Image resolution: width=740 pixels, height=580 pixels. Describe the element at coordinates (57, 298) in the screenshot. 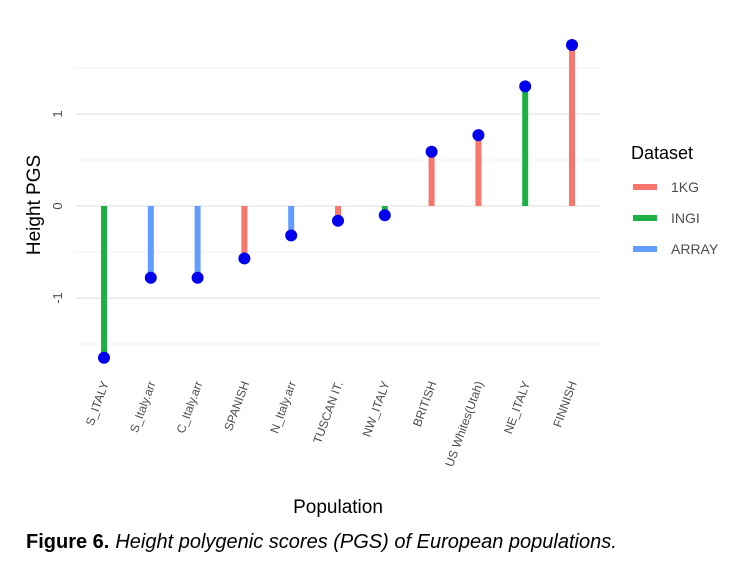

I see `y-tick-label: -1` at that location.